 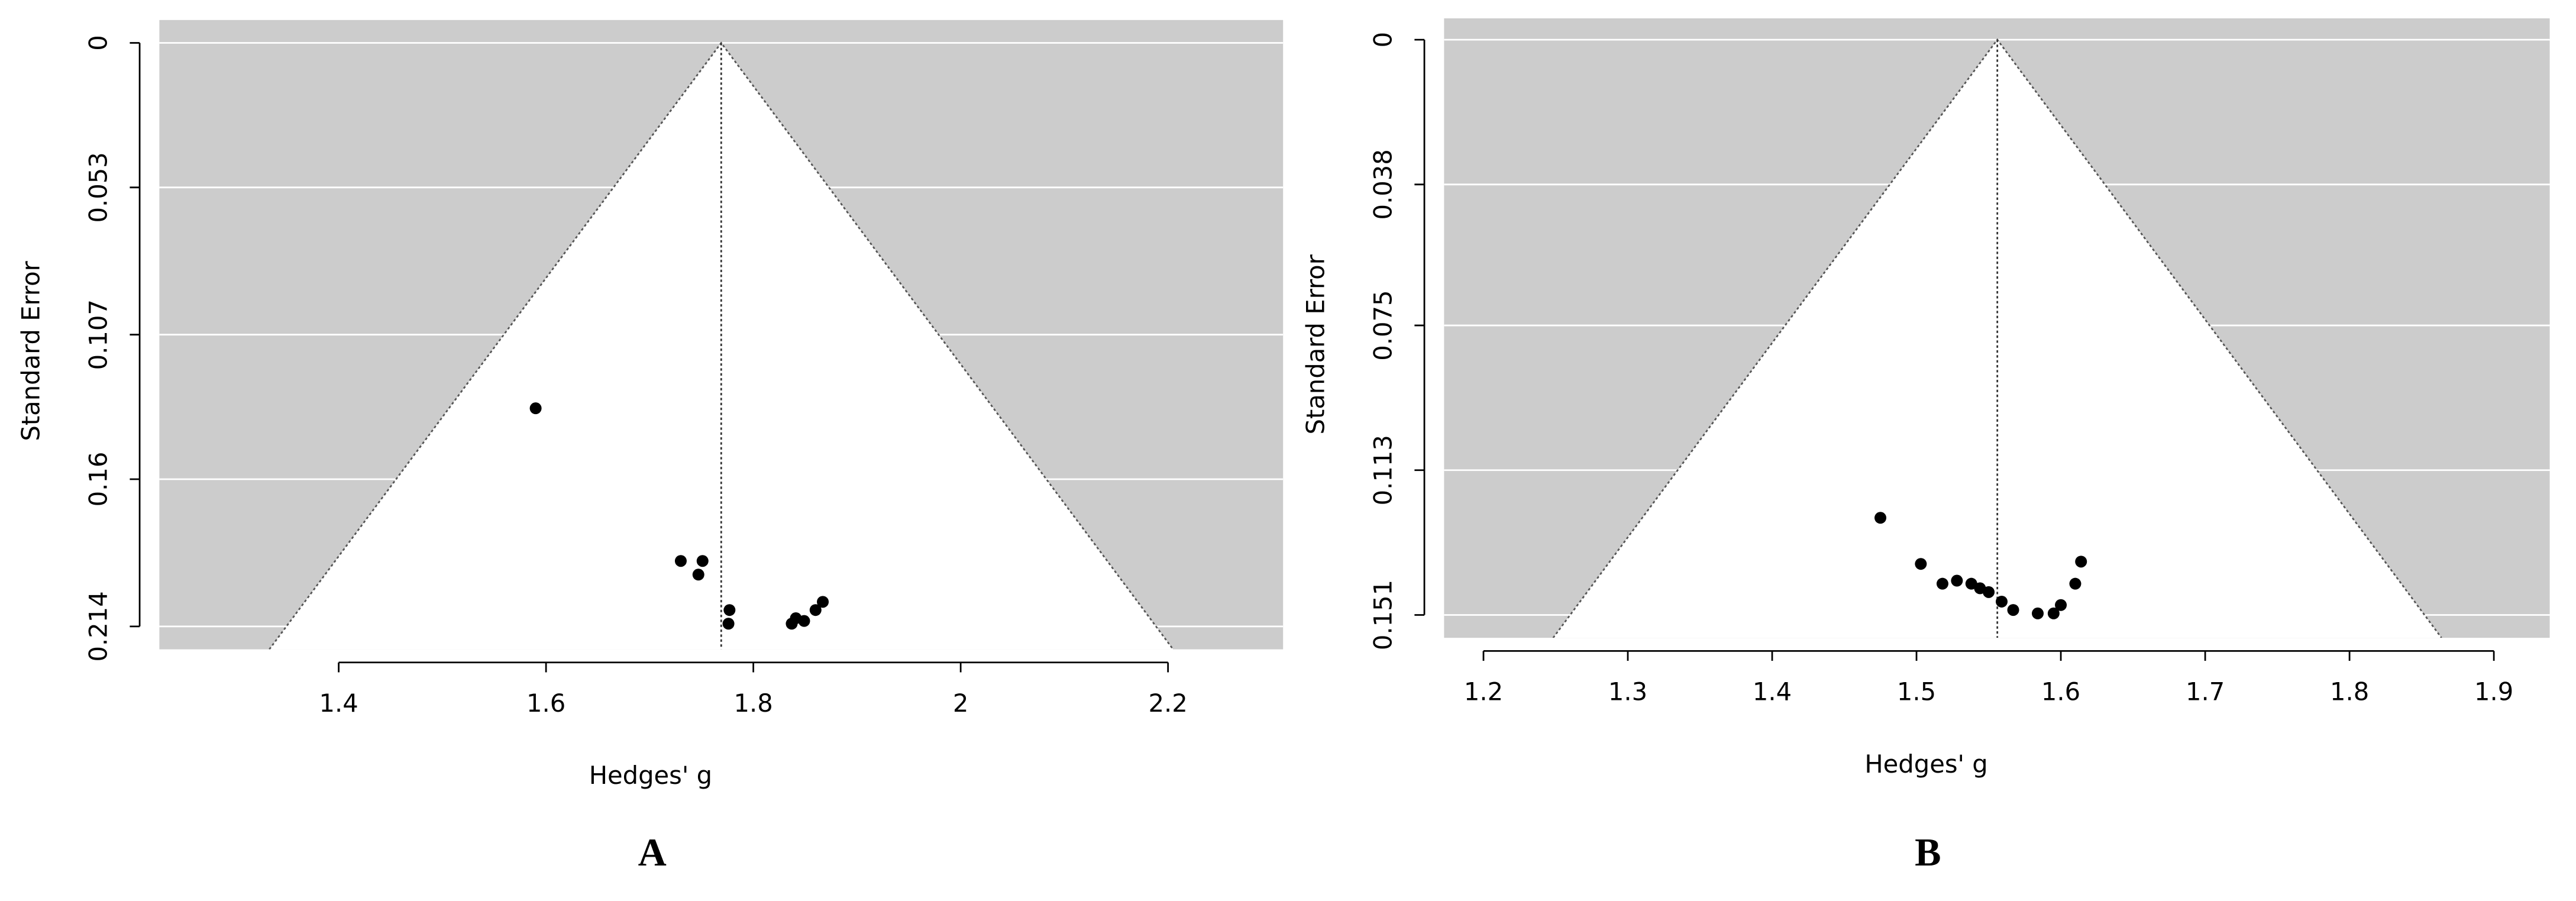 What do you see at coordinates (961, 703) in the screenshot?
I see `x-tick-label: 2` at bounding box center [961, 703].